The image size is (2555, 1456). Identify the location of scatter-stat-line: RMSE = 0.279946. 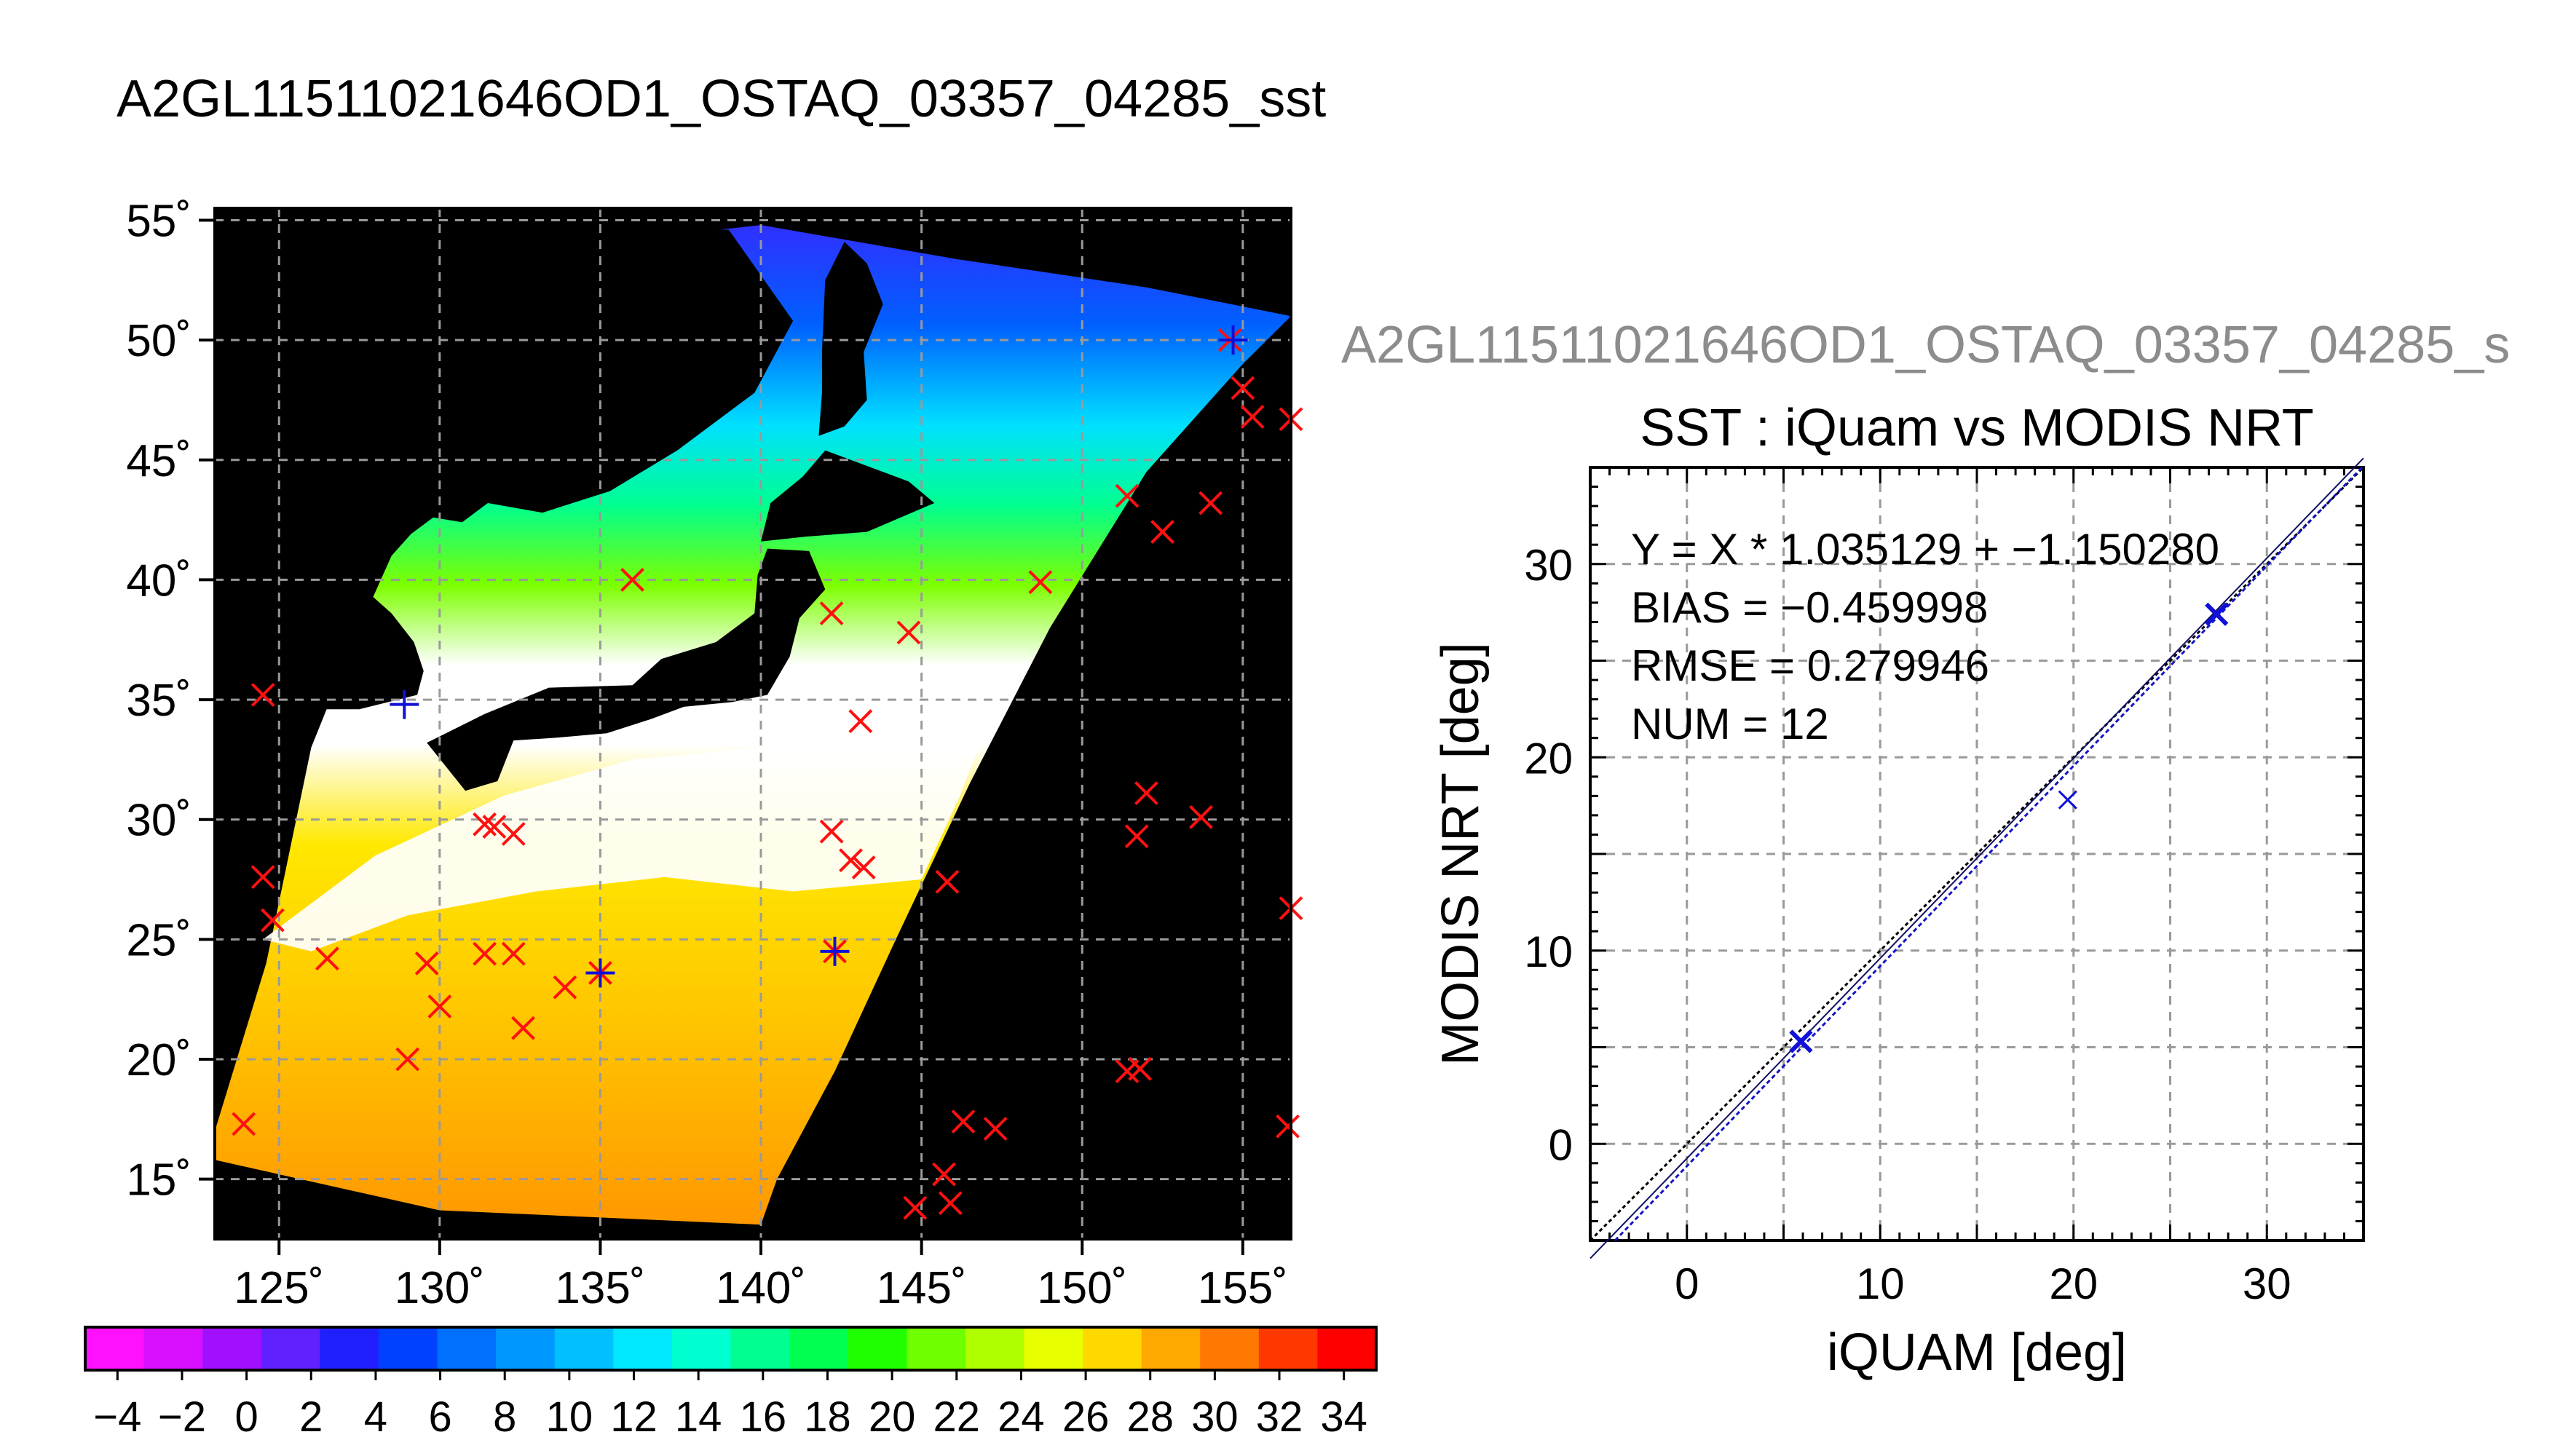
(1810, 665).